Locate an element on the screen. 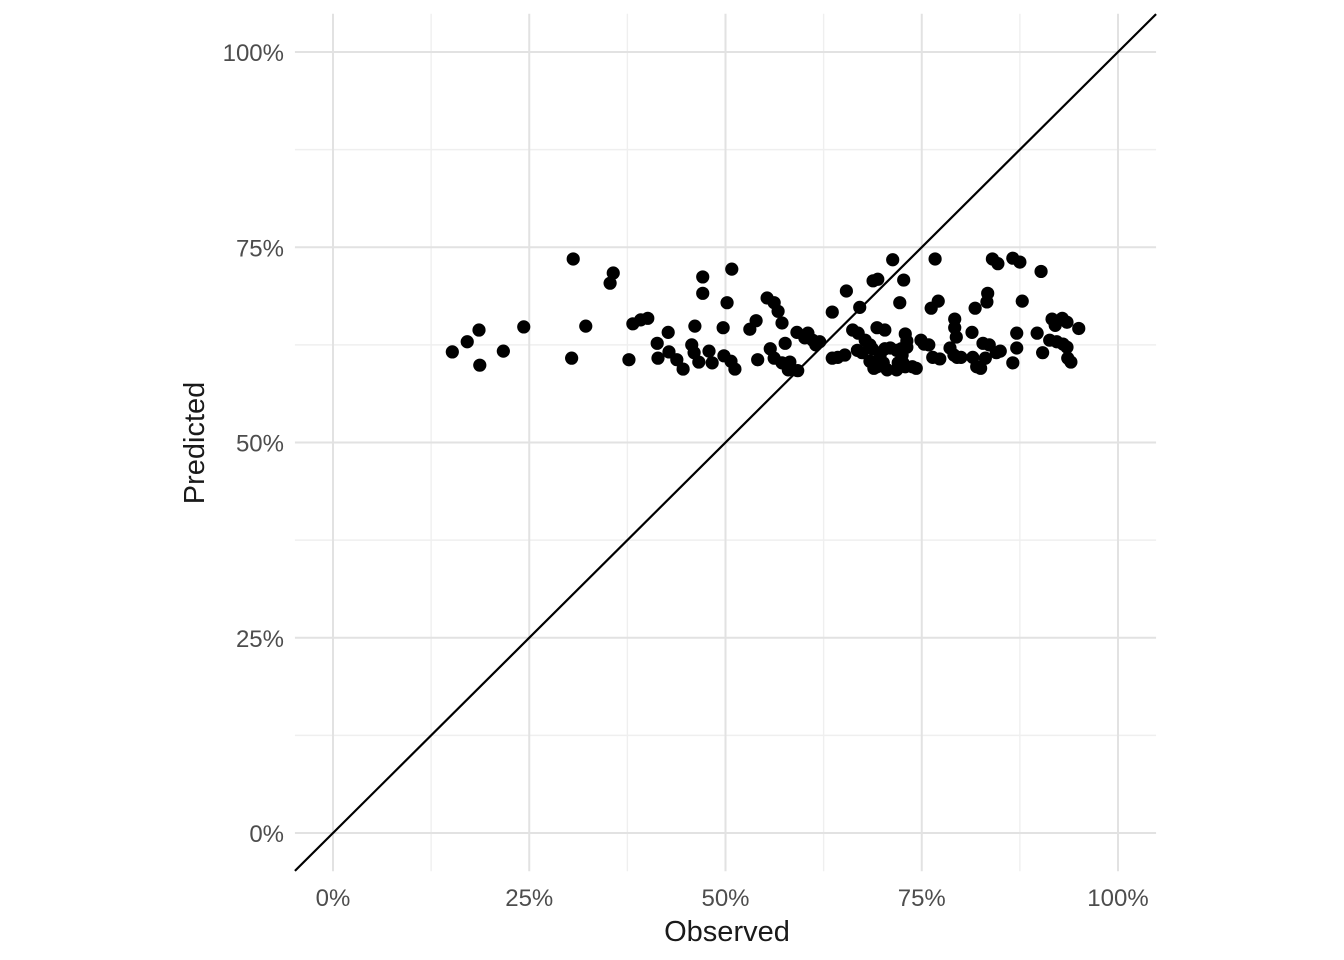 This screenshot has height=960, width=1344. points-layer is located at coordinates (765, 314).